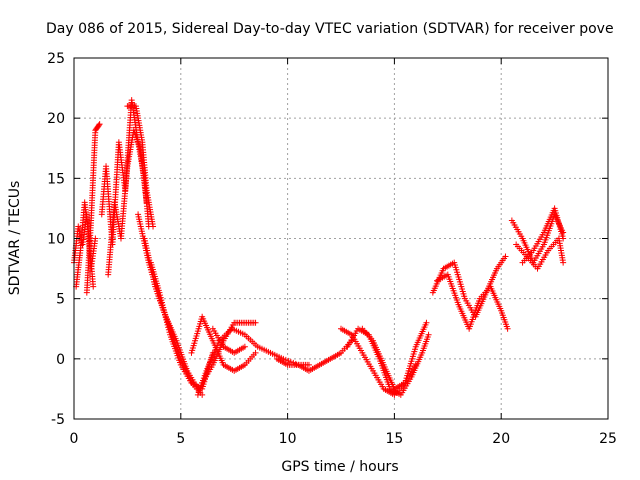 Image resolution: width=640 pixels, height=480 pixels. What do you see at coordinates (180, 439) in the screenshot?
I see `x-tick-label: 5` at bounding box center [180, 439].